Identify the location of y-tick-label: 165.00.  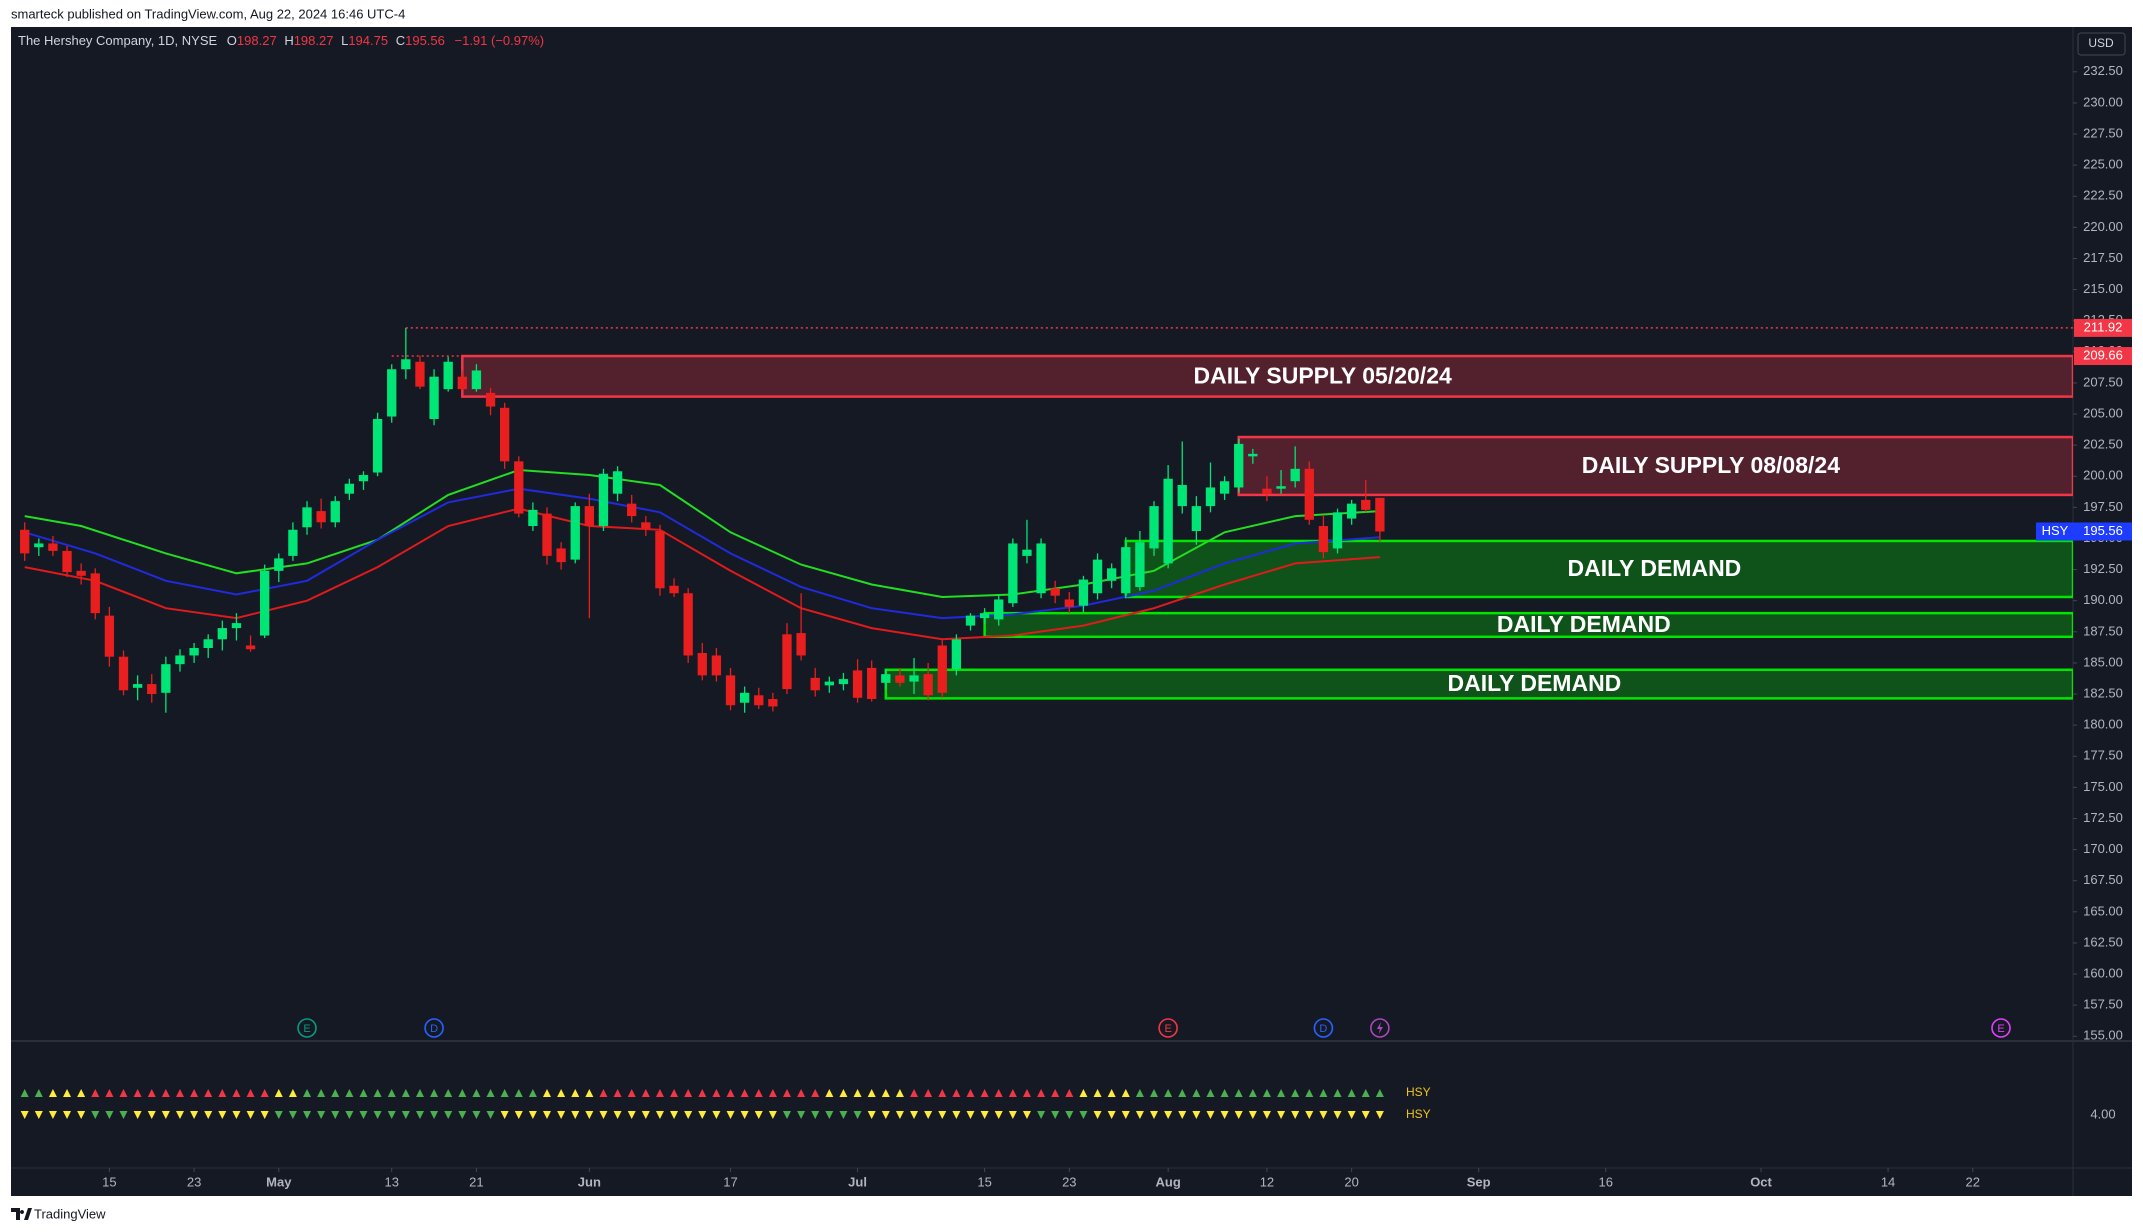
(2103, 910).